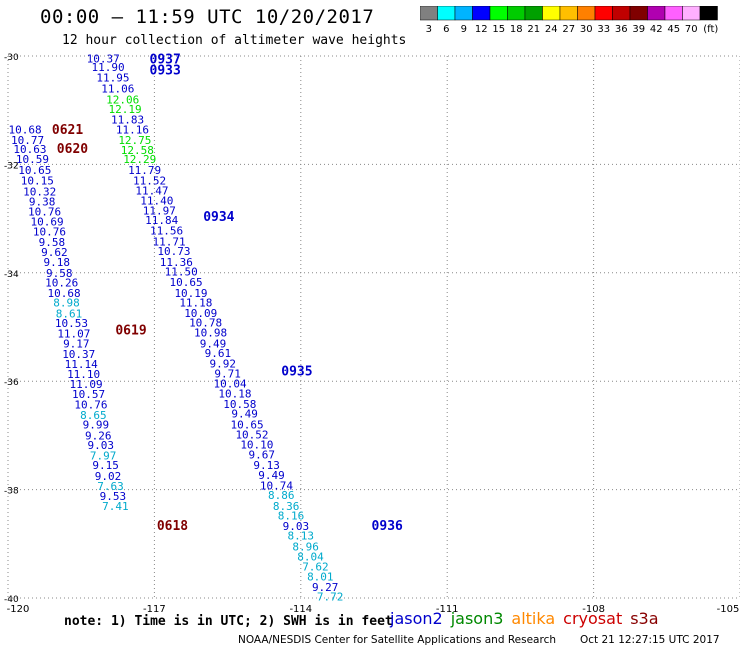  What do you see at coordinates (429, 29) in the screenshot?
I see `colorbar-label: 3` at bounding box center [429, 29].